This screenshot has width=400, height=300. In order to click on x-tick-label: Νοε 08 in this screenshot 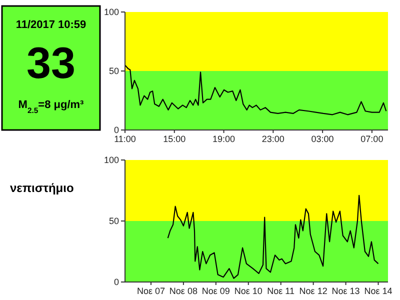, I will do `click(183, 291)`.